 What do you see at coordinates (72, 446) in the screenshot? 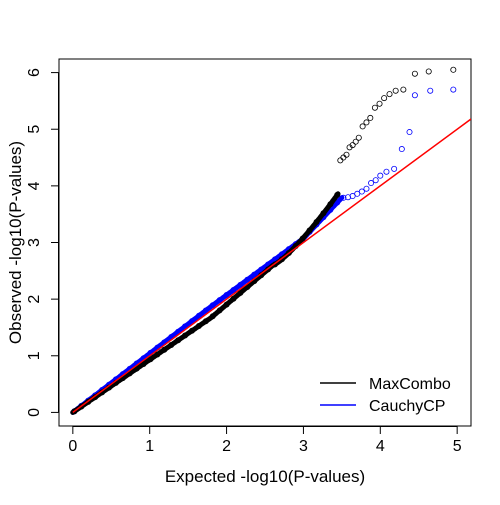
I see `x-tick-label: 0` at bounding box center [72, 446].